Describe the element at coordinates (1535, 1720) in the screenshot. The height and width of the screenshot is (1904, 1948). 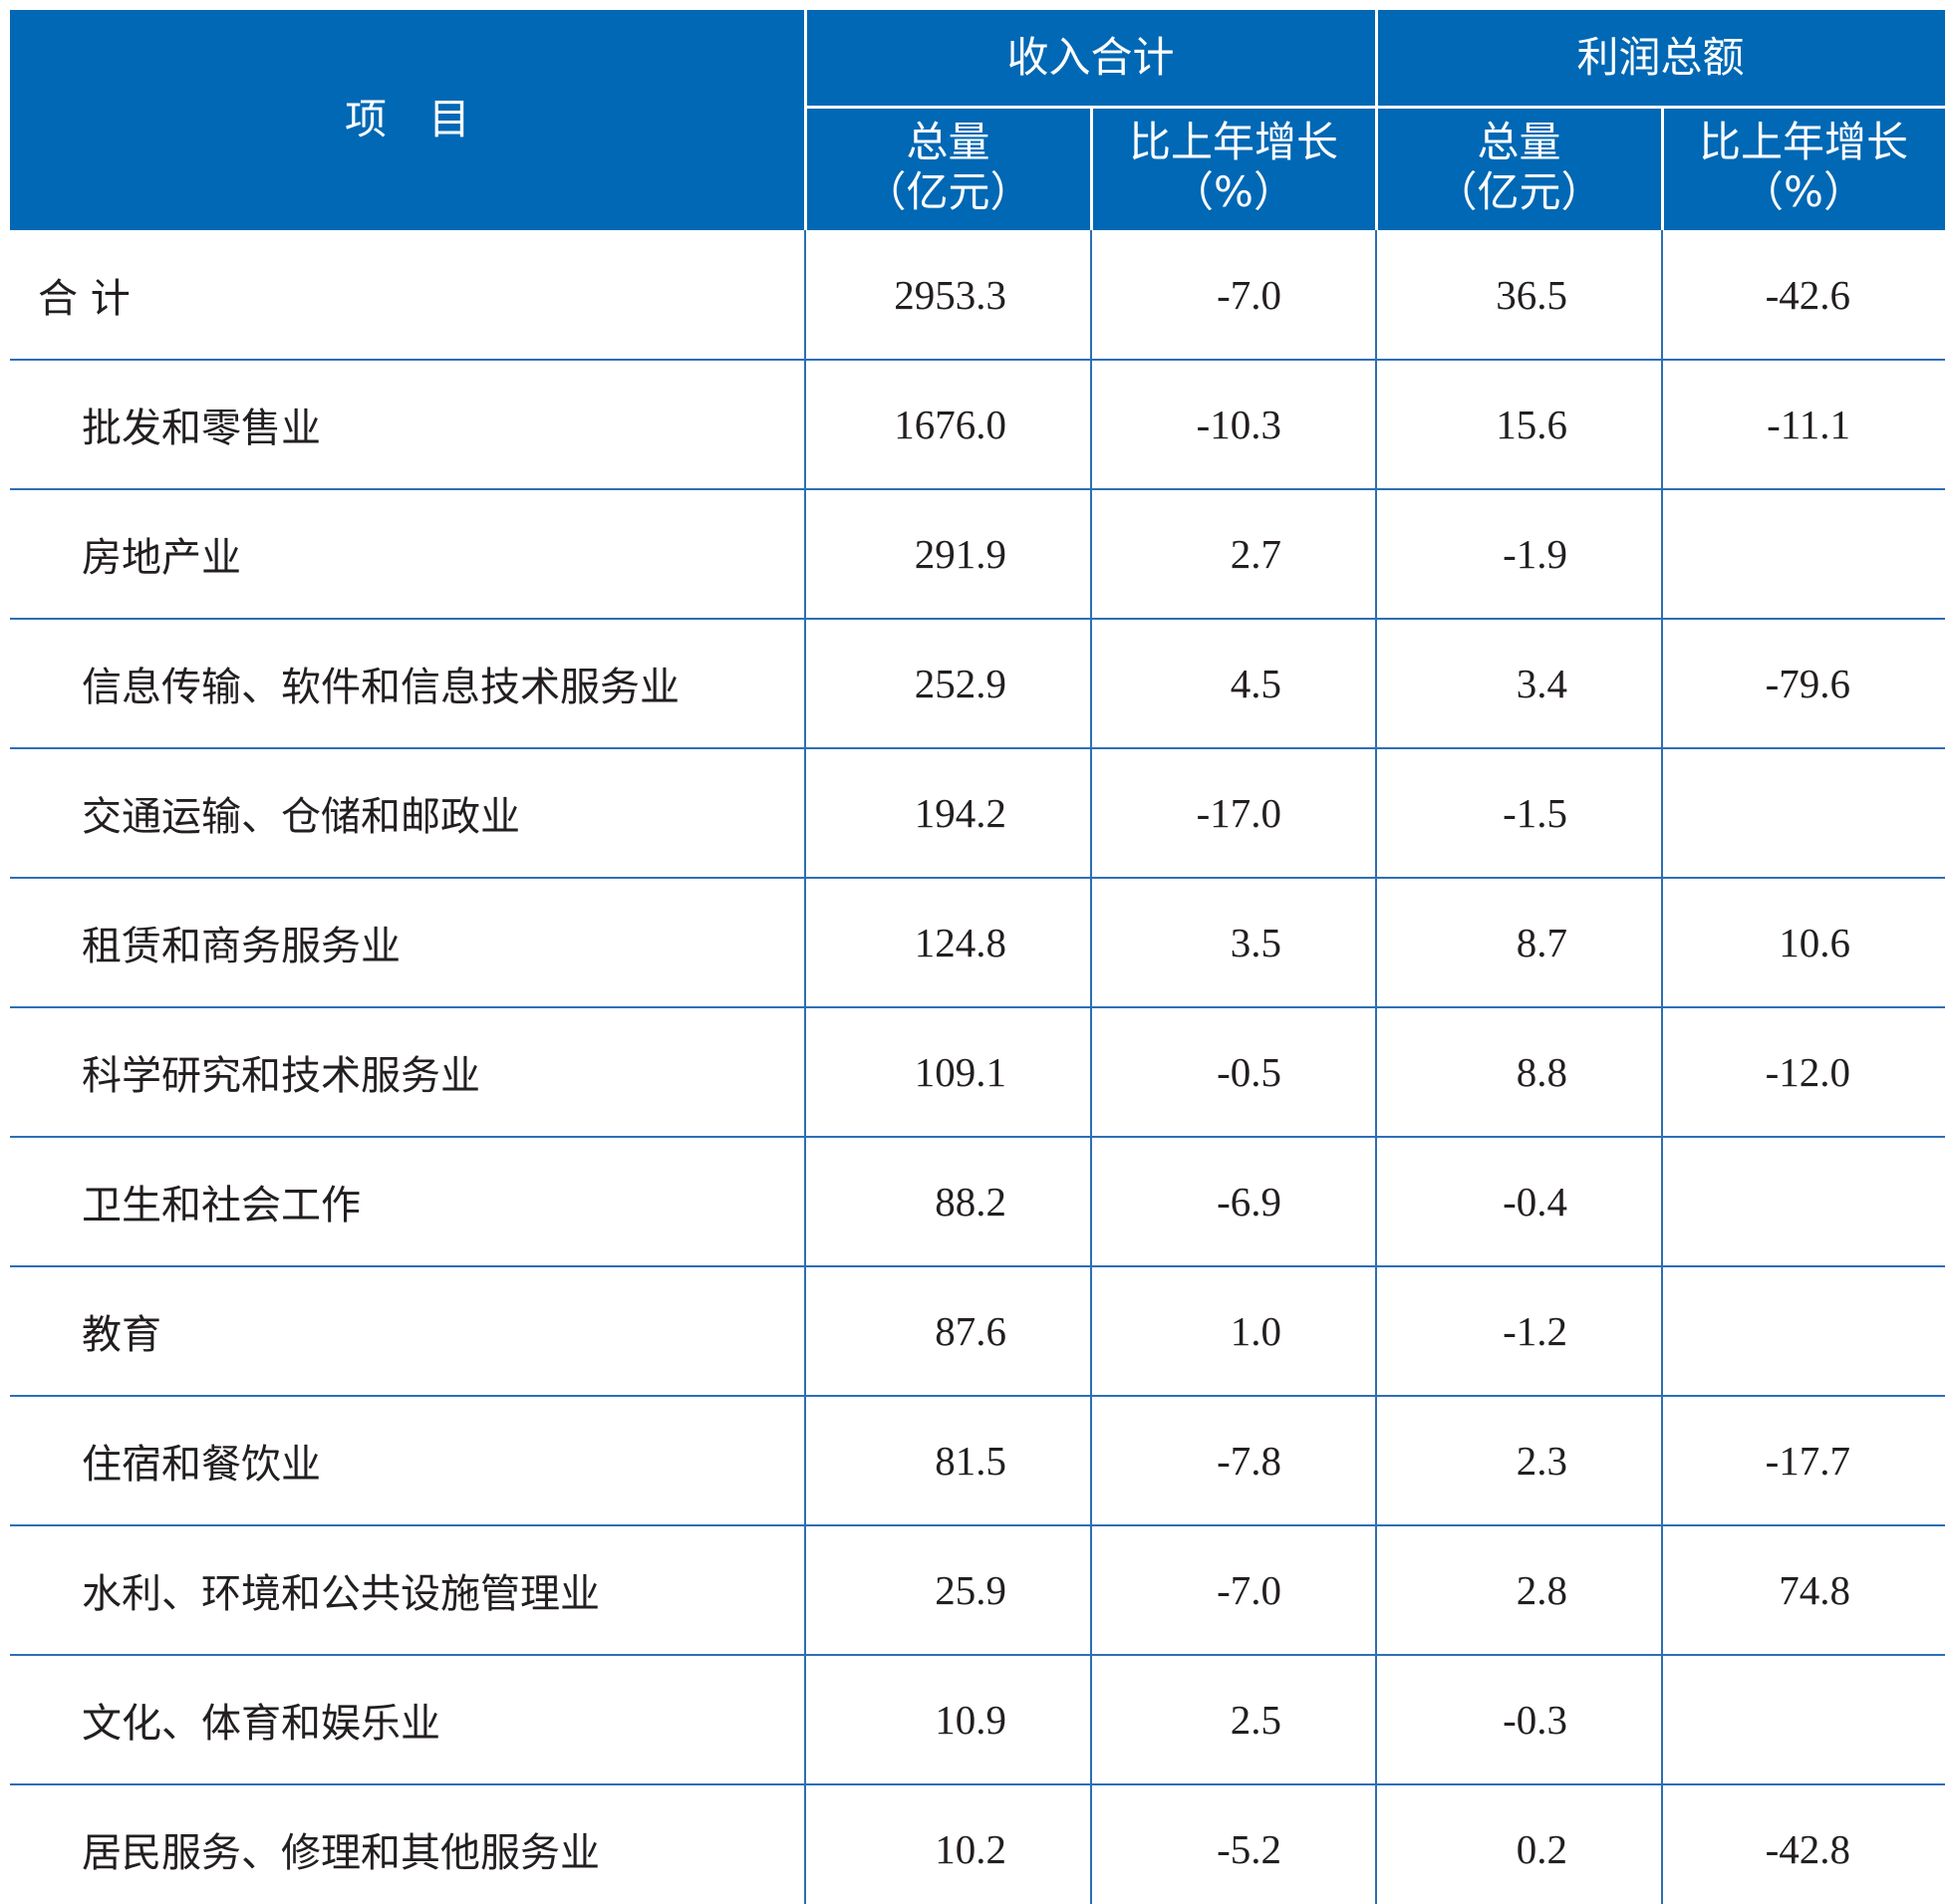
I see `cell-value: -0.3` at that location.